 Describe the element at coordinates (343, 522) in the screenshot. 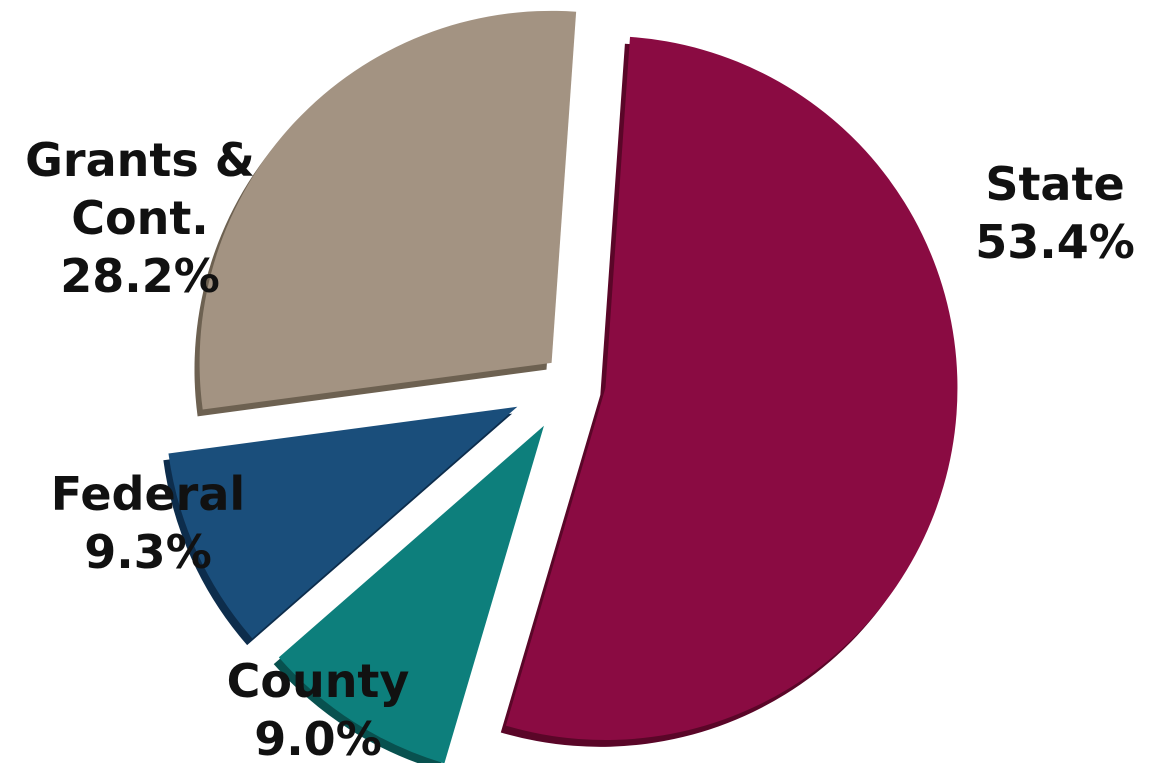

I see `pie-slice-top-federal` at that location.